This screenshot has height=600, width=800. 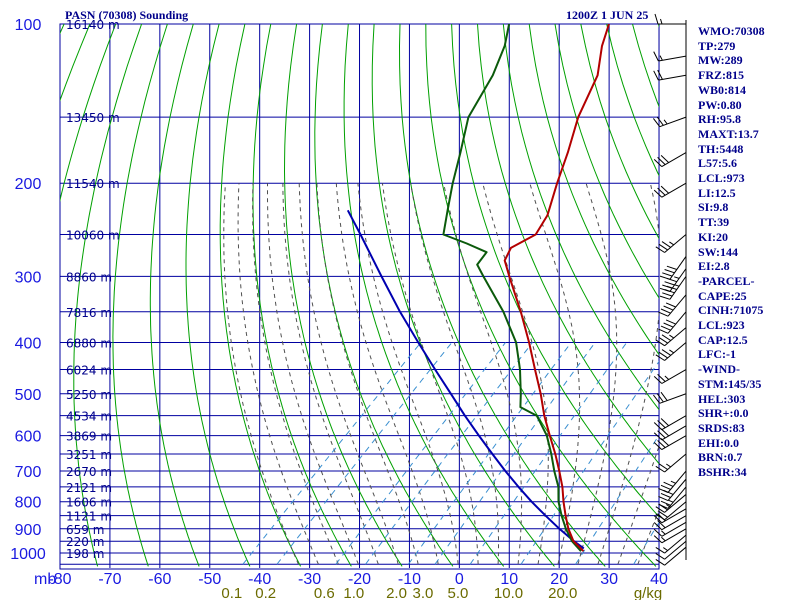 What do you see at coordinates (721, 325) in the screenshot?
I see `sounding-index-item: LCL:923` at bounding box center [721, 325].